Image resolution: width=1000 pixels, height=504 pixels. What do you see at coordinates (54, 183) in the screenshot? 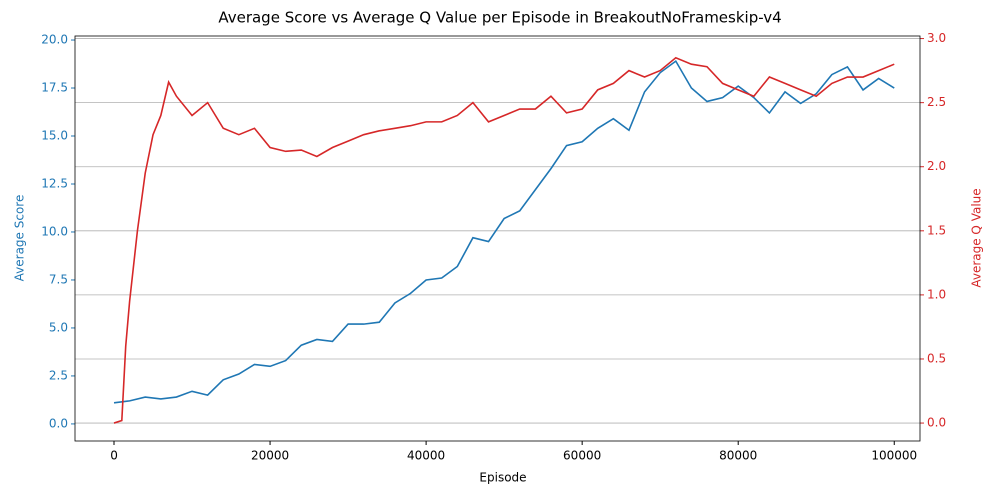
I see `y-tick-label: 12.5` at bounding box center [54, 183].